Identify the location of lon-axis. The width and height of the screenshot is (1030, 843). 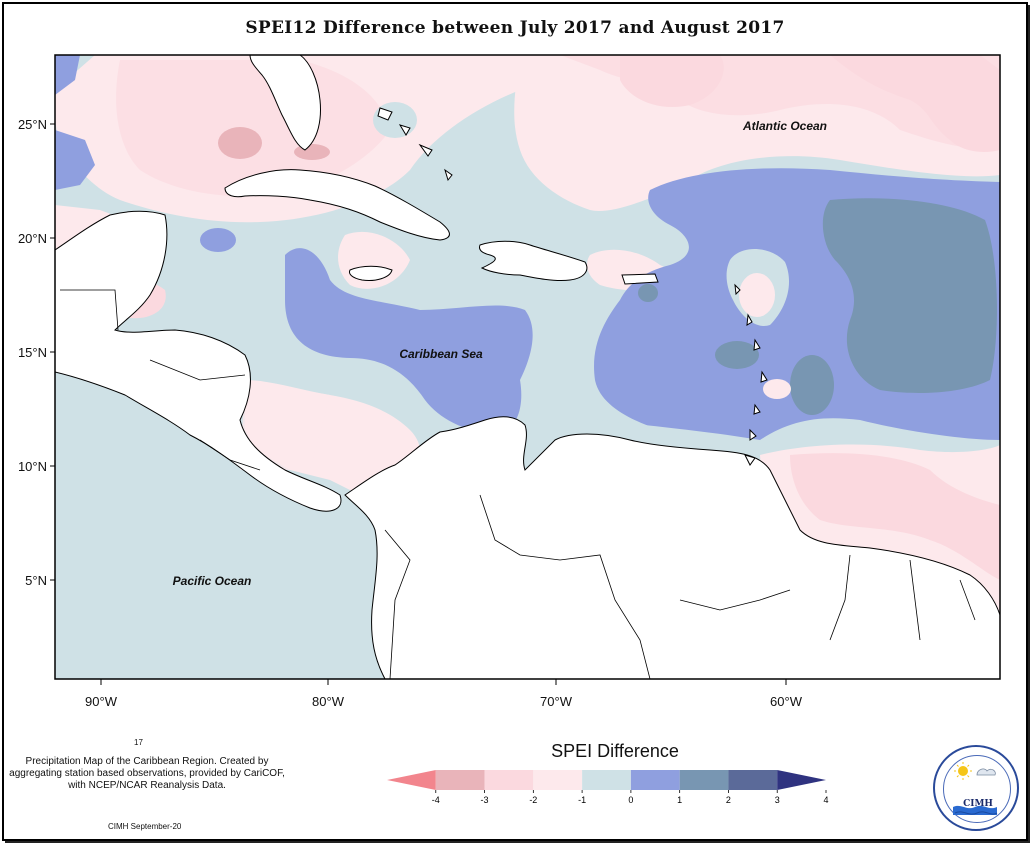
(443, 682).